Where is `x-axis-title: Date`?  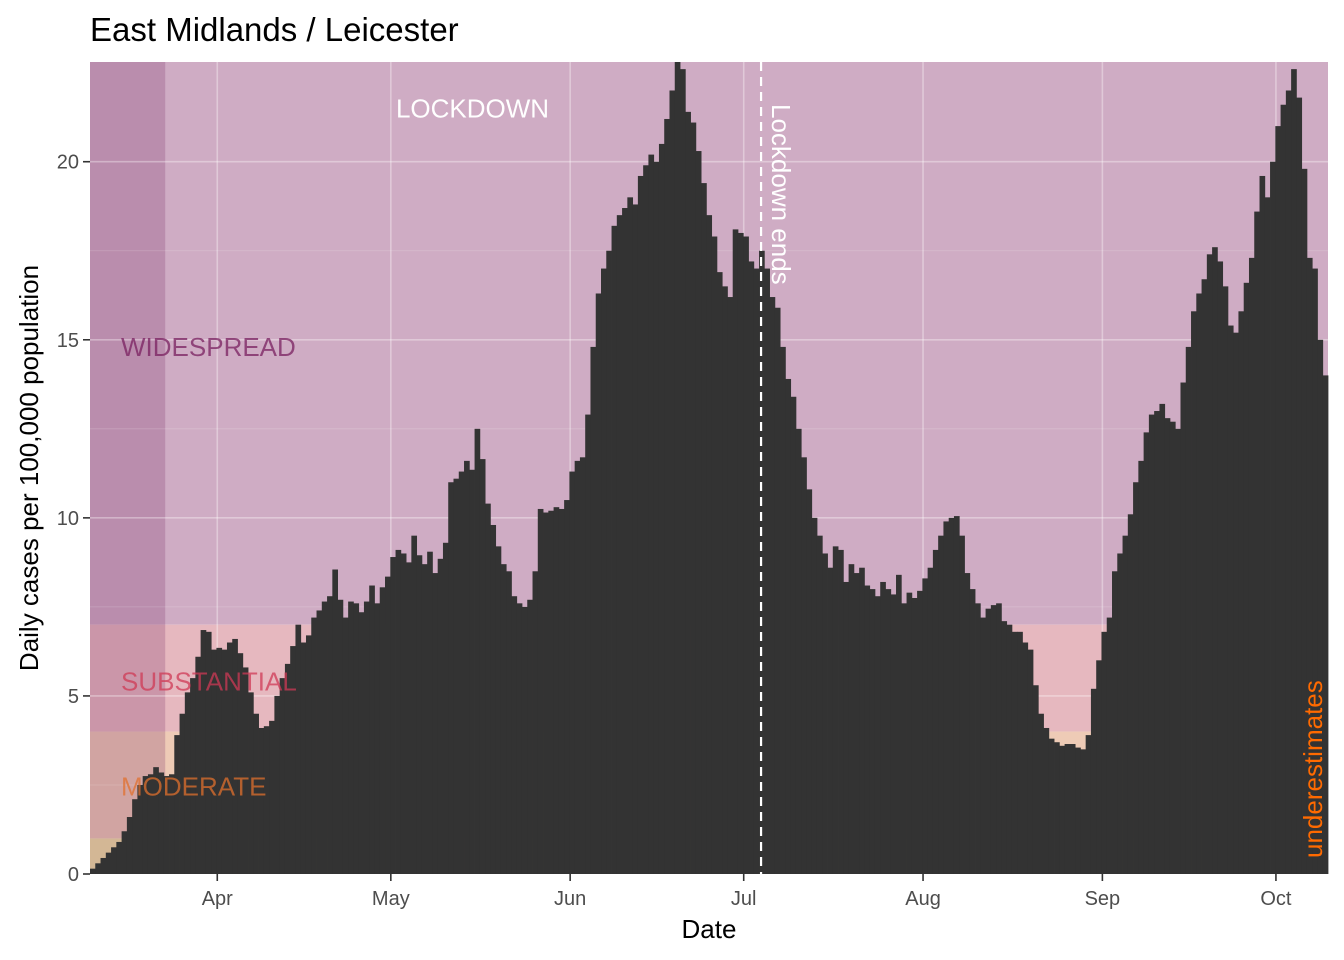 x-axis-title: Date is located at coordinates (709, 929).